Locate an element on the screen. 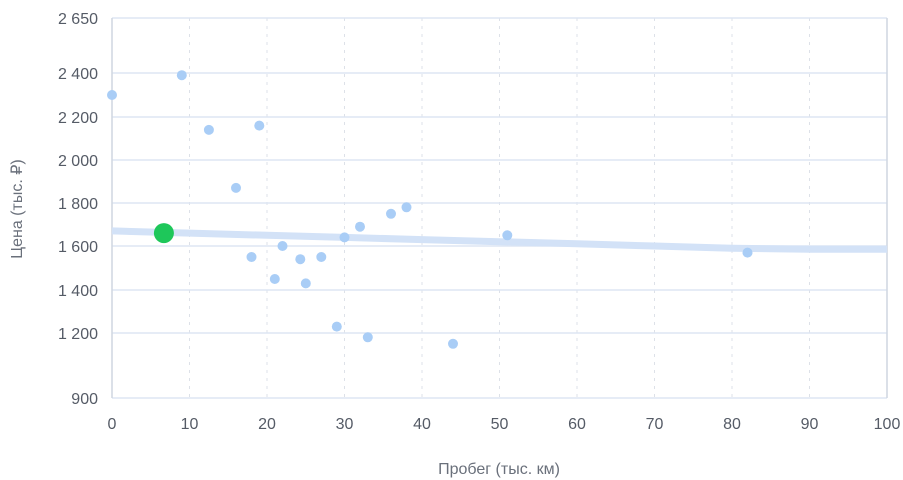 This screenshot has width=903, height=480. y-tick-label: 1 400 is located at coordinates (78, 291).